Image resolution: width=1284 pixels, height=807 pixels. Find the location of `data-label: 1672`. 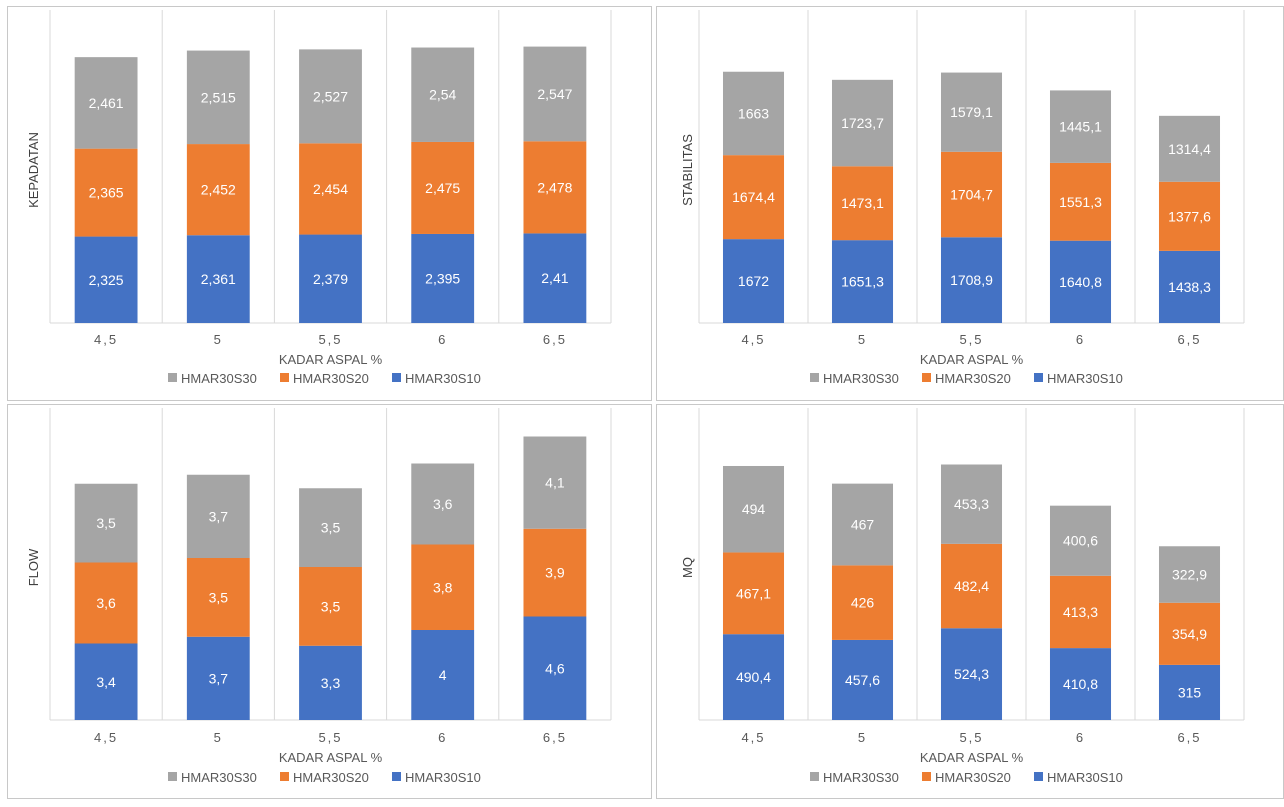

data-label: 1672 is located at coordinates (753, 281).